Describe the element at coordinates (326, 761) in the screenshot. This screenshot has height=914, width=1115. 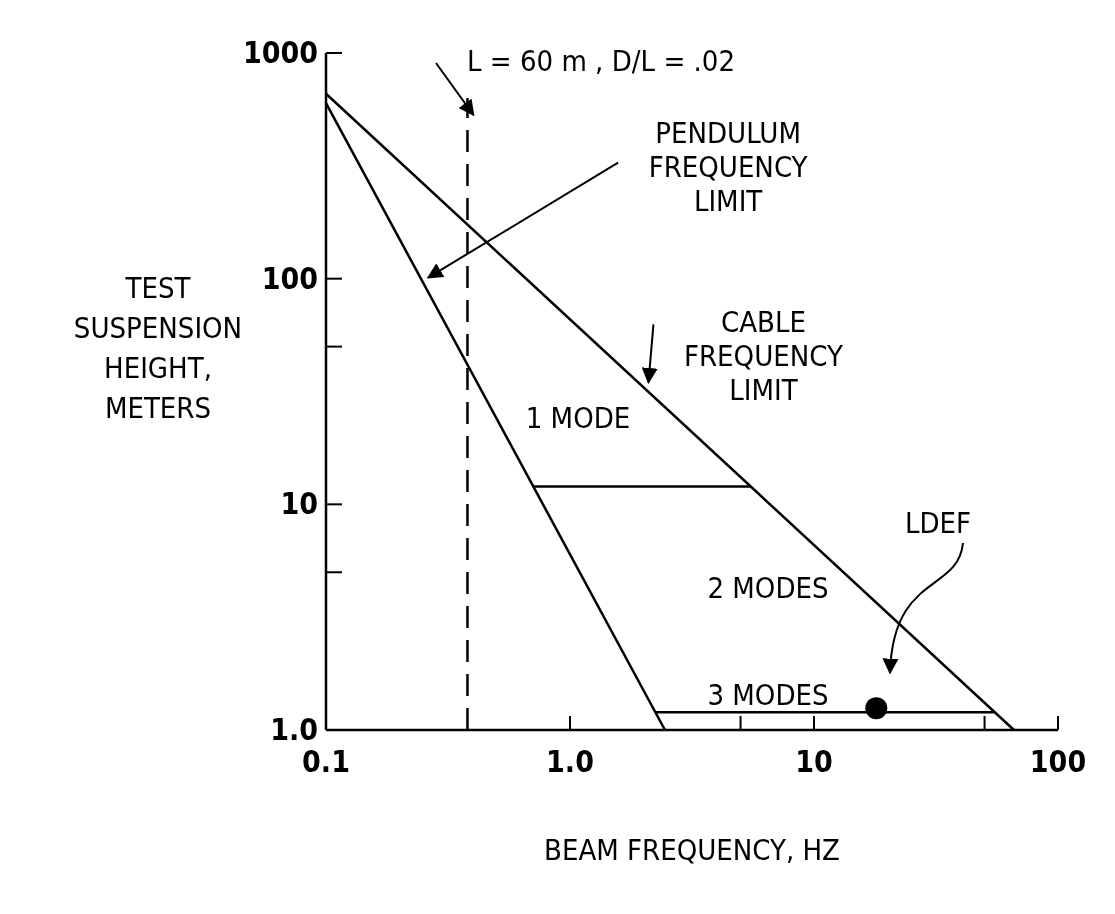
I see `x-tick-label: 0.1` at that location.